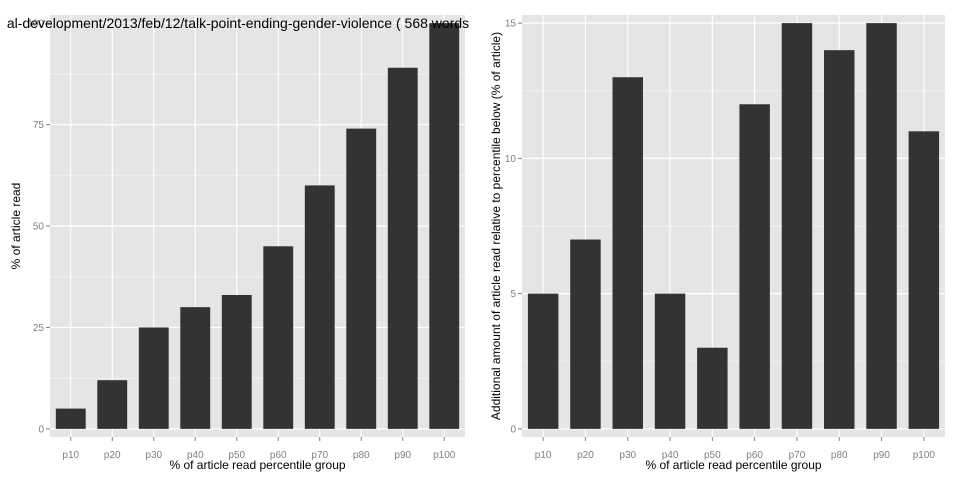 The width and height of the screenshot is (960, 480). What do you see at coordinates (39, 227) in the screenshot?
I see `y-tick-label: 50` at bounding box center [39, 227].